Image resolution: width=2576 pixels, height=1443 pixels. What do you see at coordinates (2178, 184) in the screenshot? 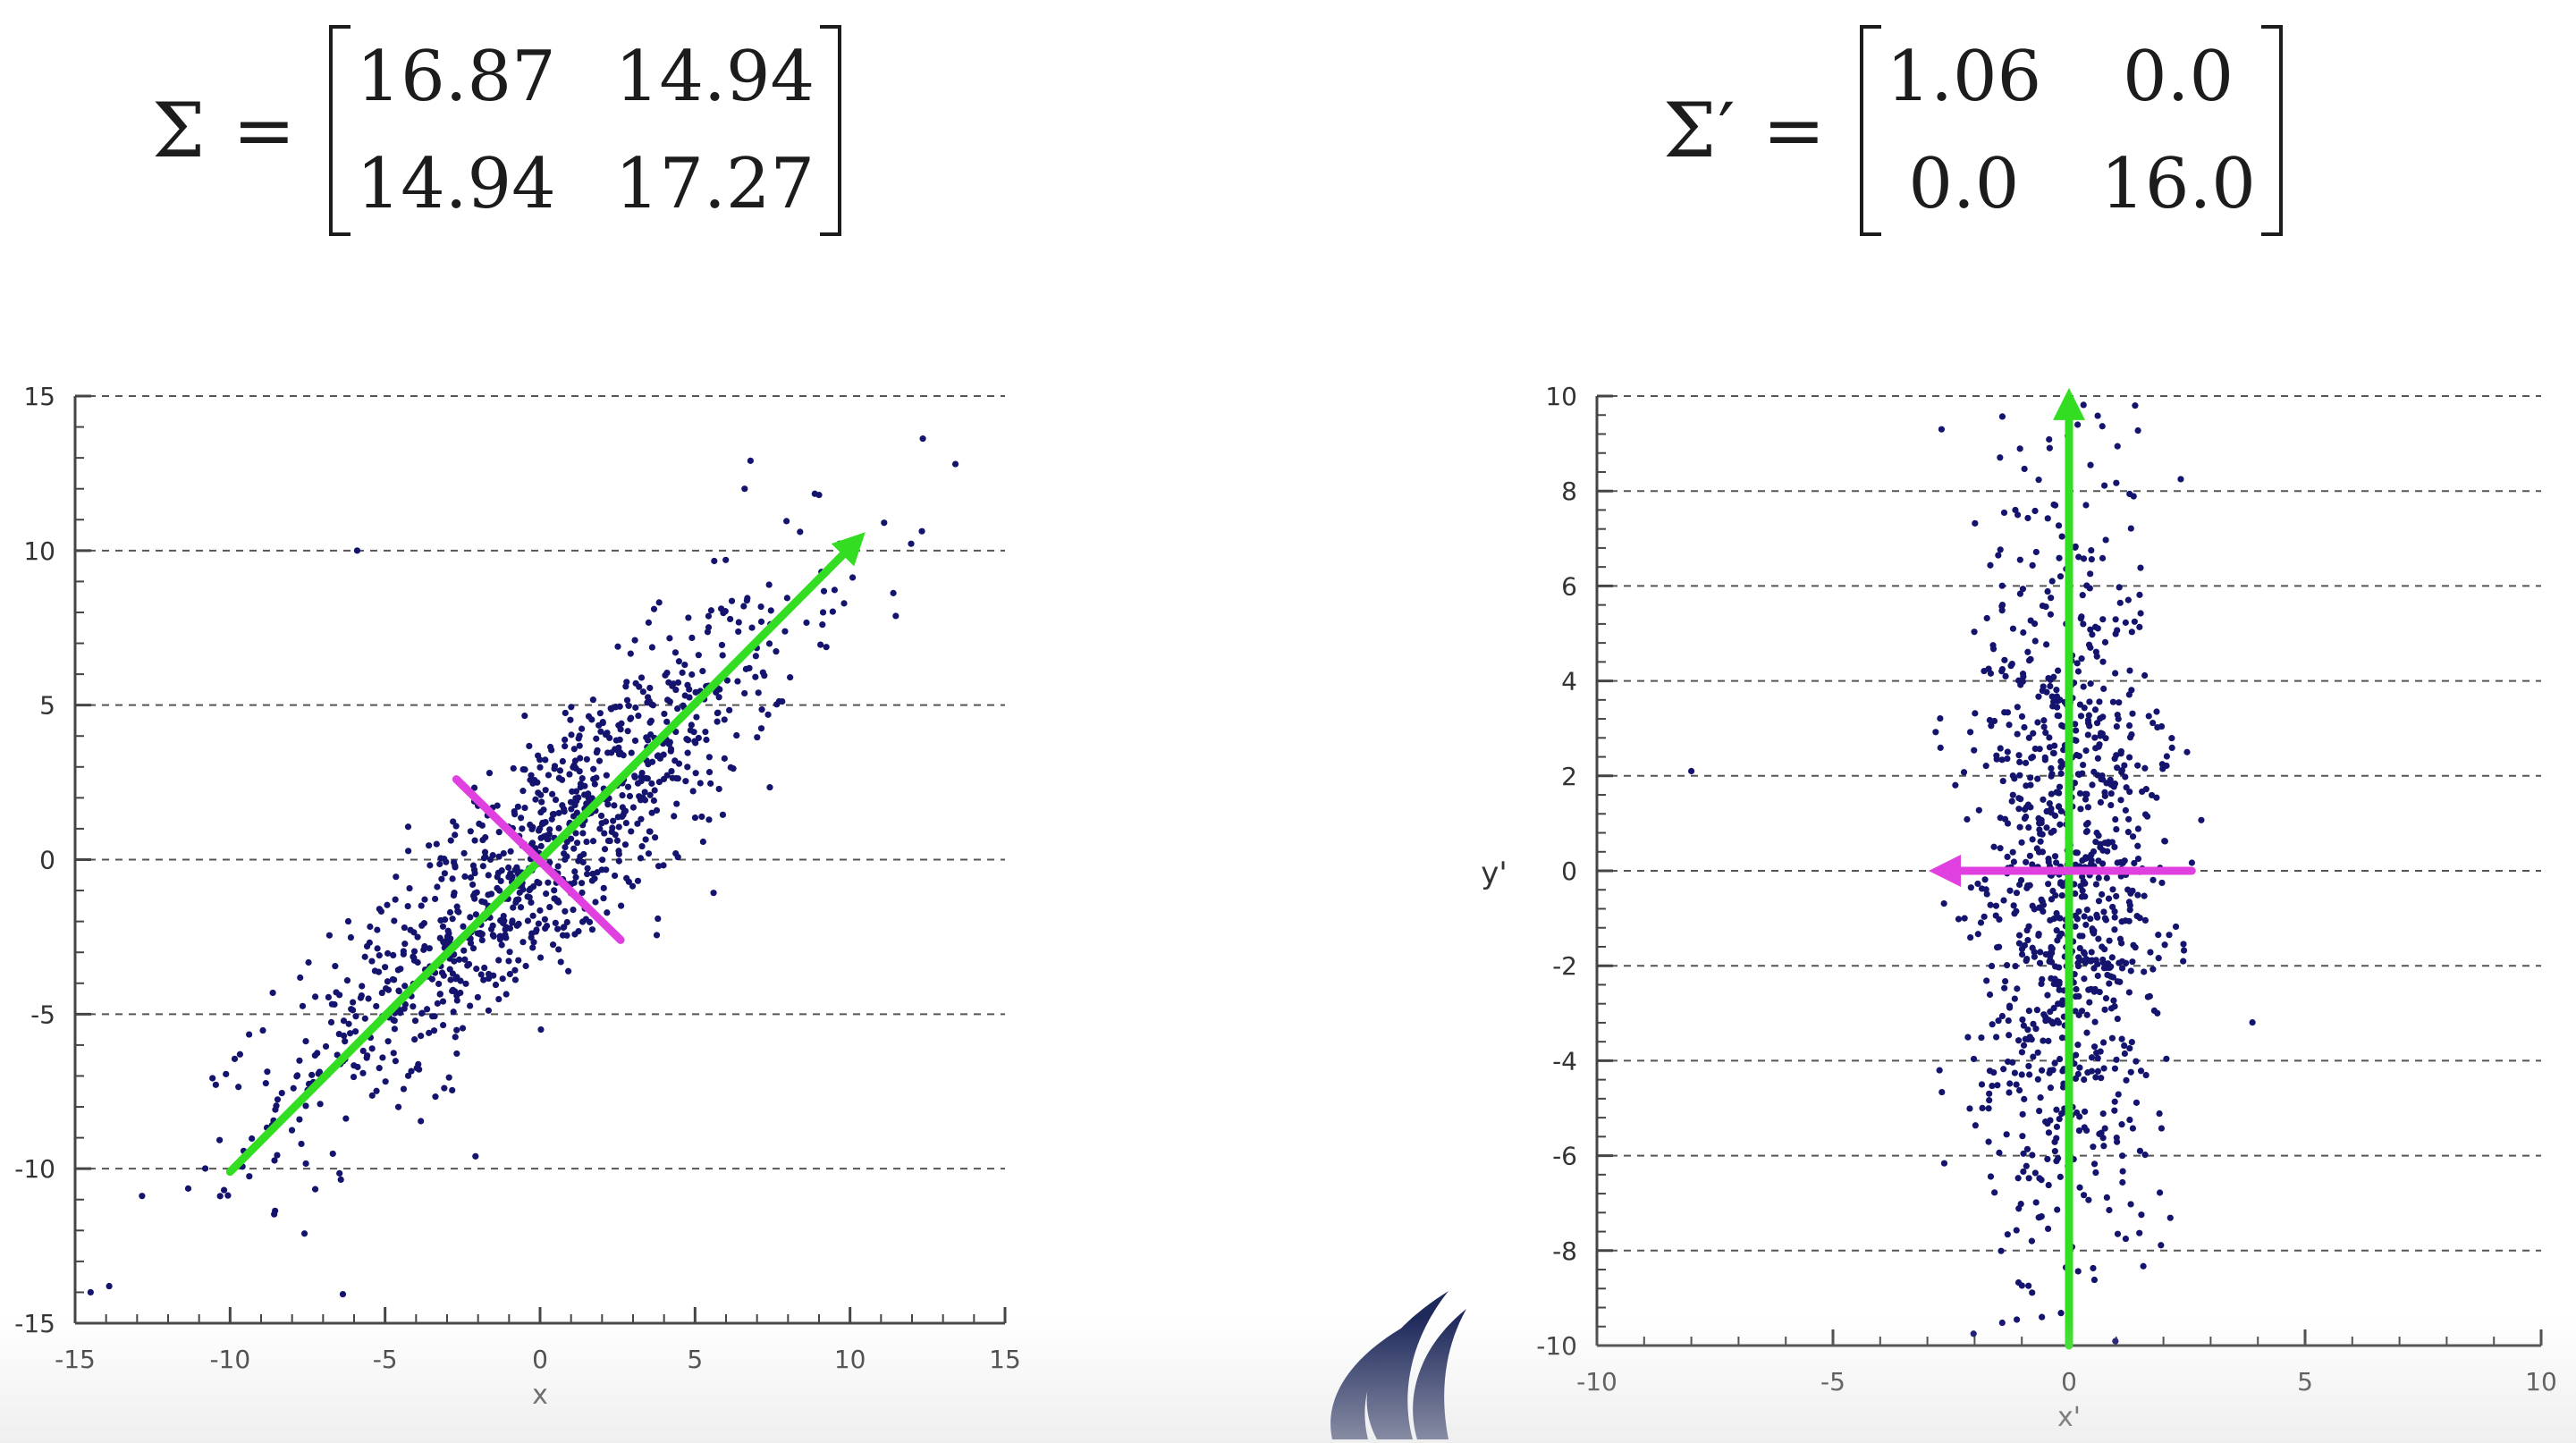
I see `matrix-cell: 16.0` at bounding box center [2178, 184].